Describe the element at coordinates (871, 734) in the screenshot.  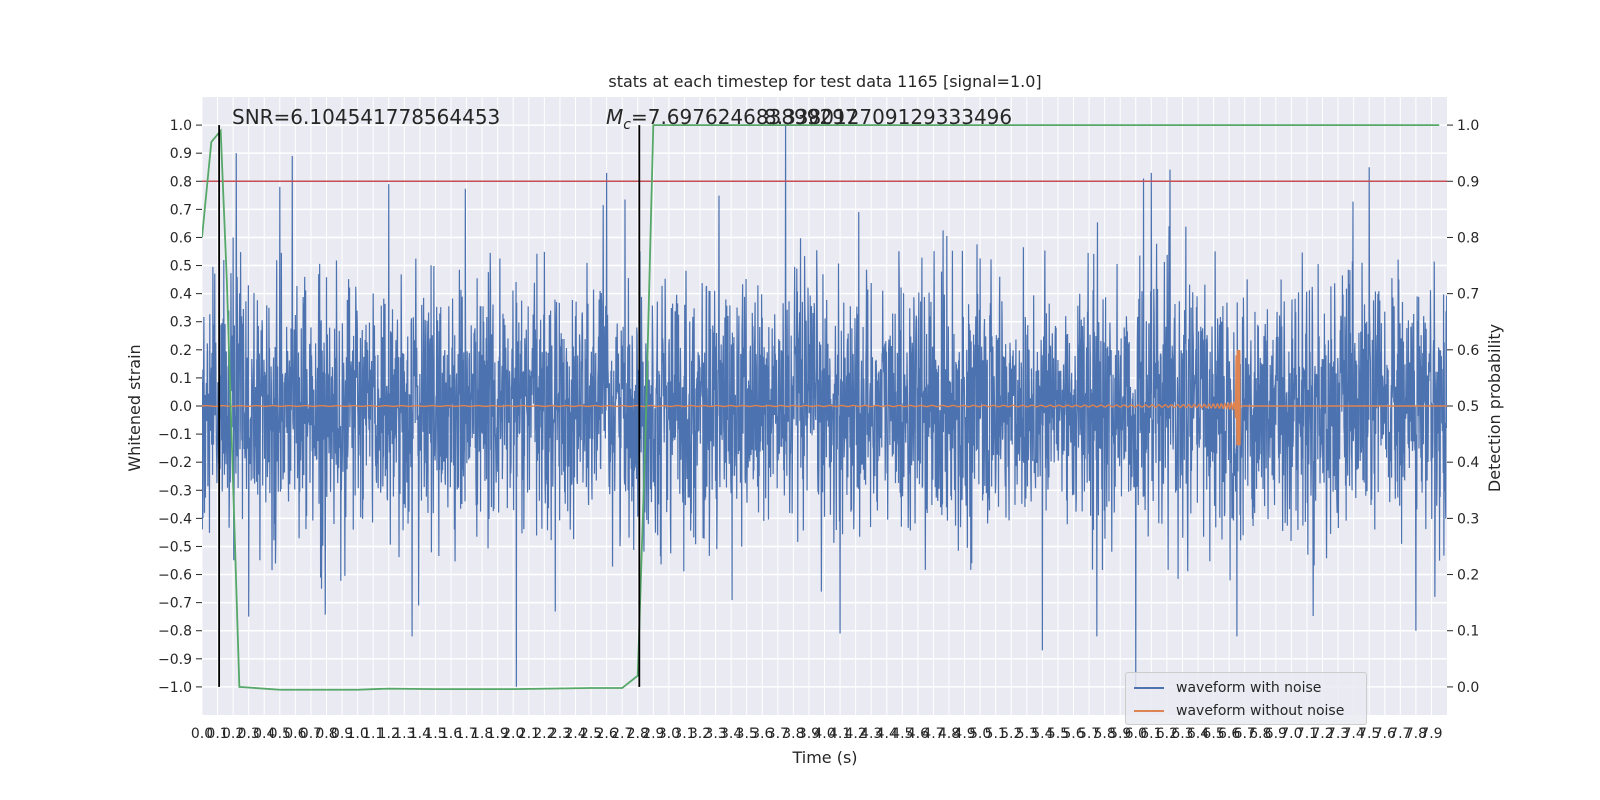
I see `x-tick-label: 4.3` at that location.